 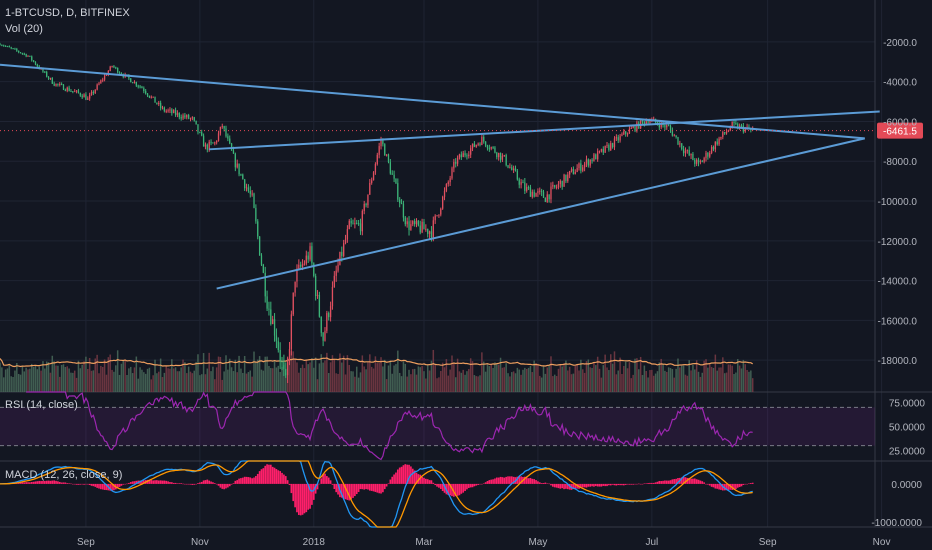 I want to click on price-tick-label: -6000.0, so click(x=900, y=122).